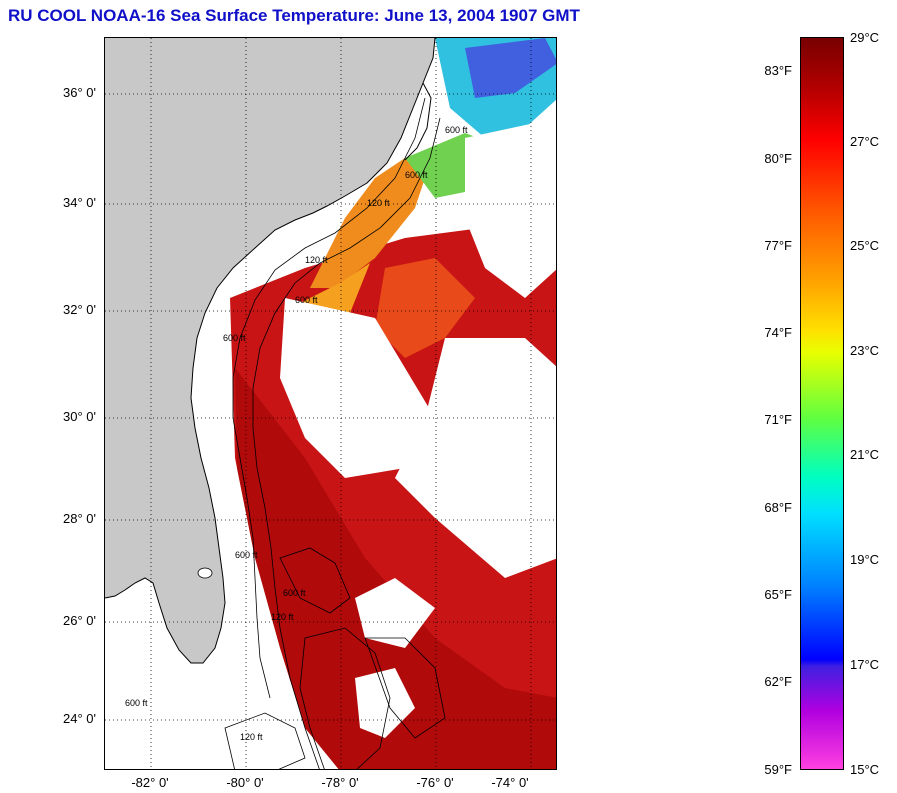 The width and height of the screenshot is (897, 793). Describe the element at coordinates (865, 664) in the screenshot. I see `celsius-tick-label: 17°C` at that location.